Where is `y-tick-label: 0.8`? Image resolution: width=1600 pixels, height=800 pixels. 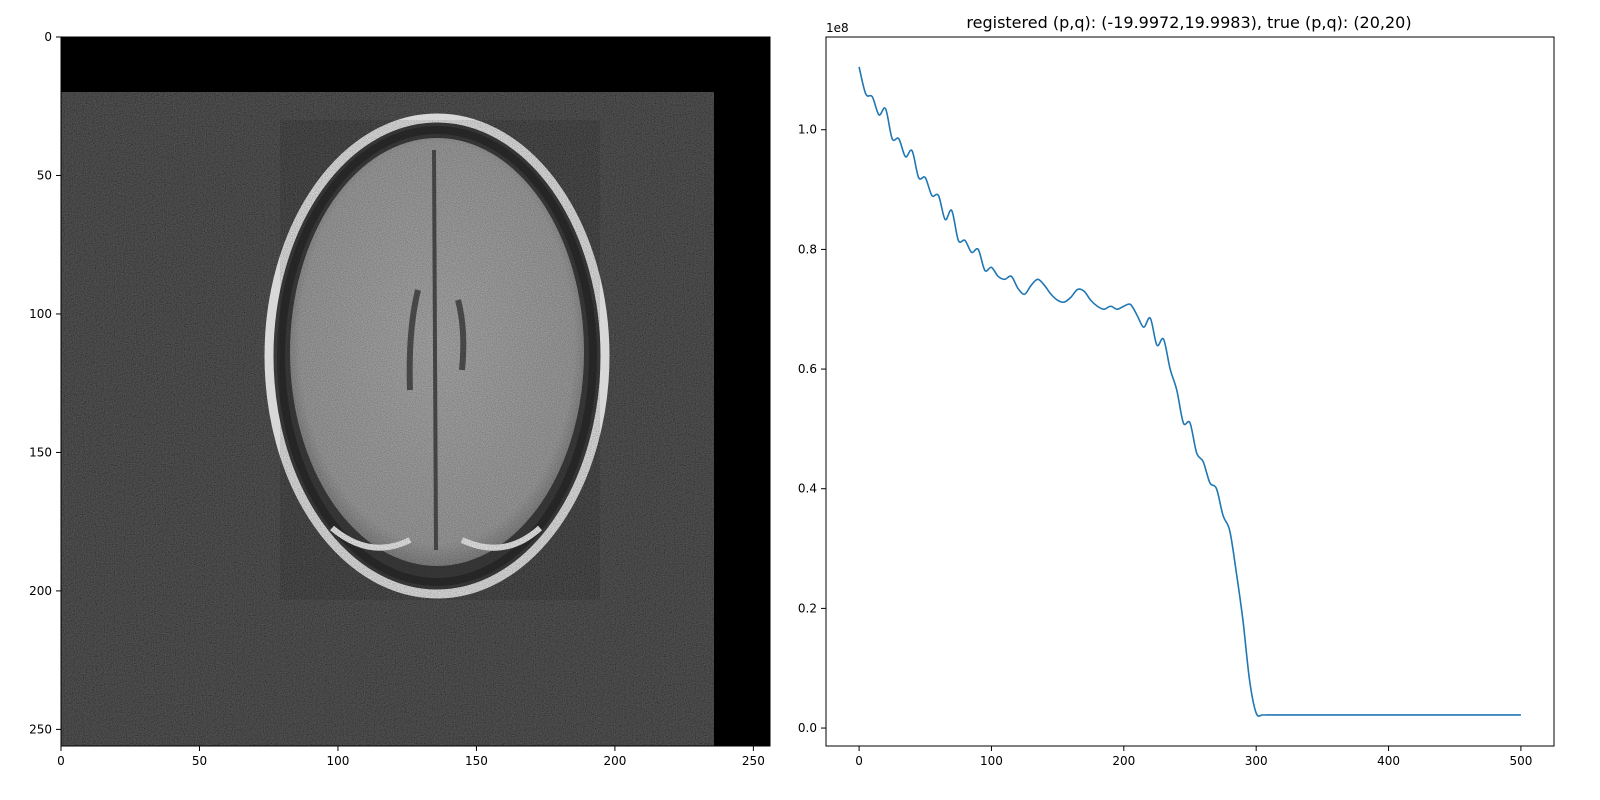
y-tick-label: 0.8 is located at coordinates (807, 249).